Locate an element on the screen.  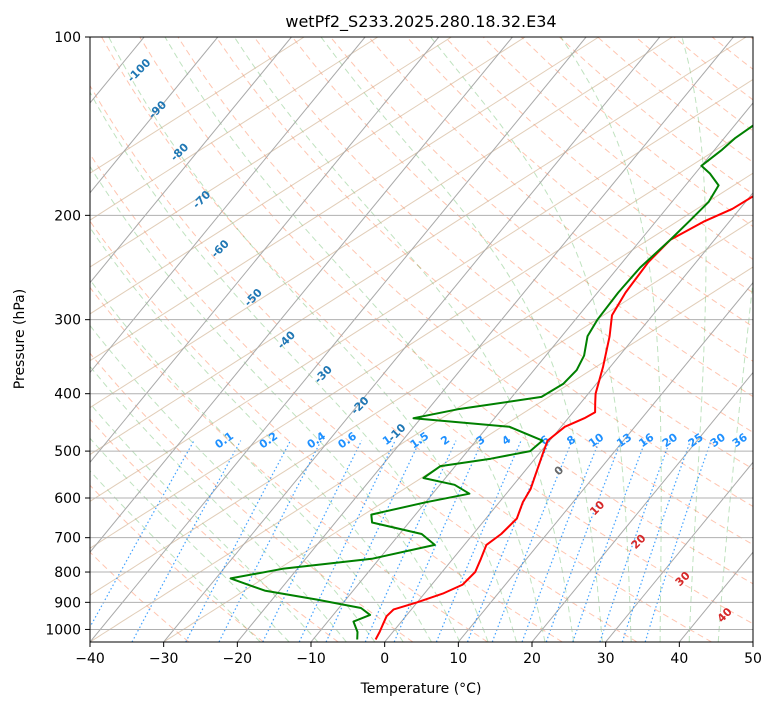
mixing-ratio-label: 10 is located at coordinates (596, 440).